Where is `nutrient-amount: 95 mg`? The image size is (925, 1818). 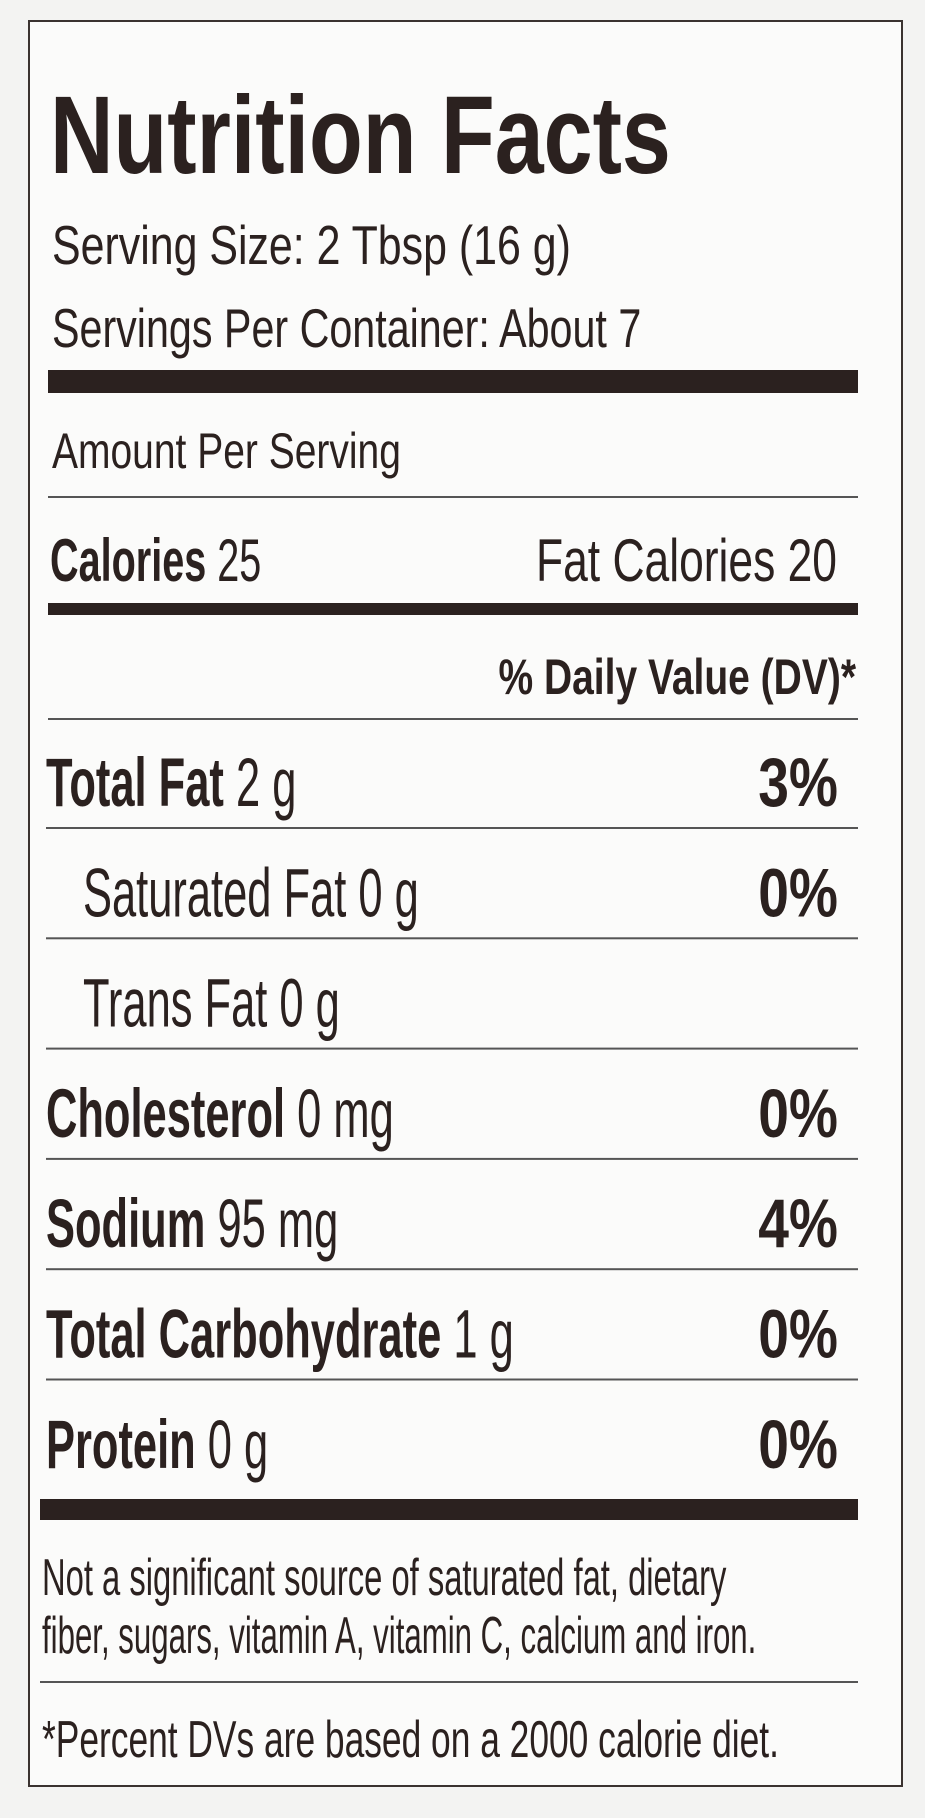
nutrient-amount: 95 mg is located at coordinates (271, 1224).